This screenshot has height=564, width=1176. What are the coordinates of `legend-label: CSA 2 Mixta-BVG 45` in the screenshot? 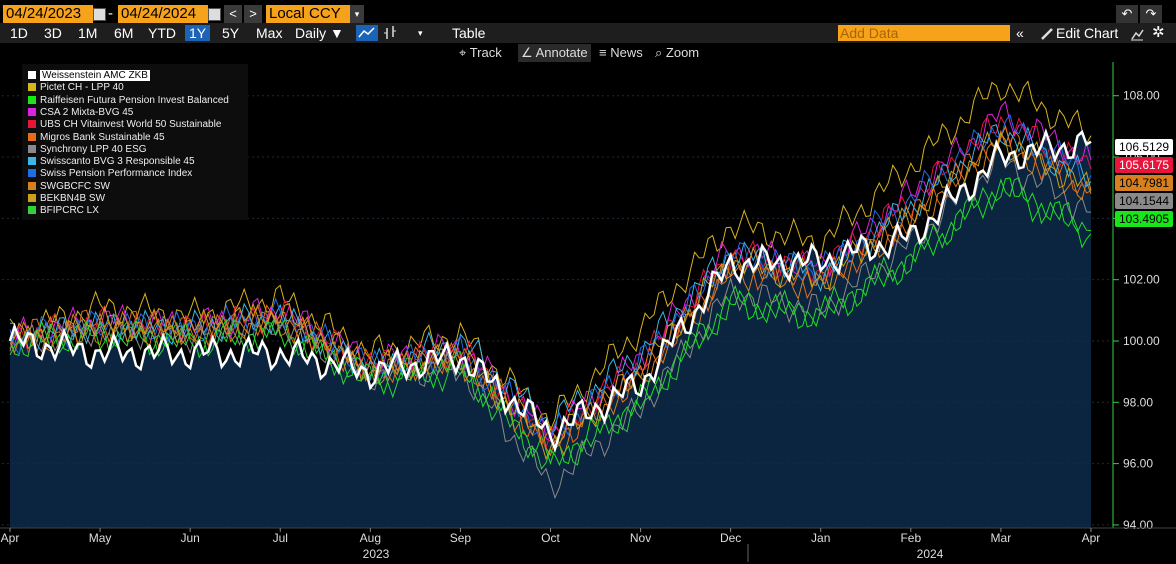 It's located at (87, 112).